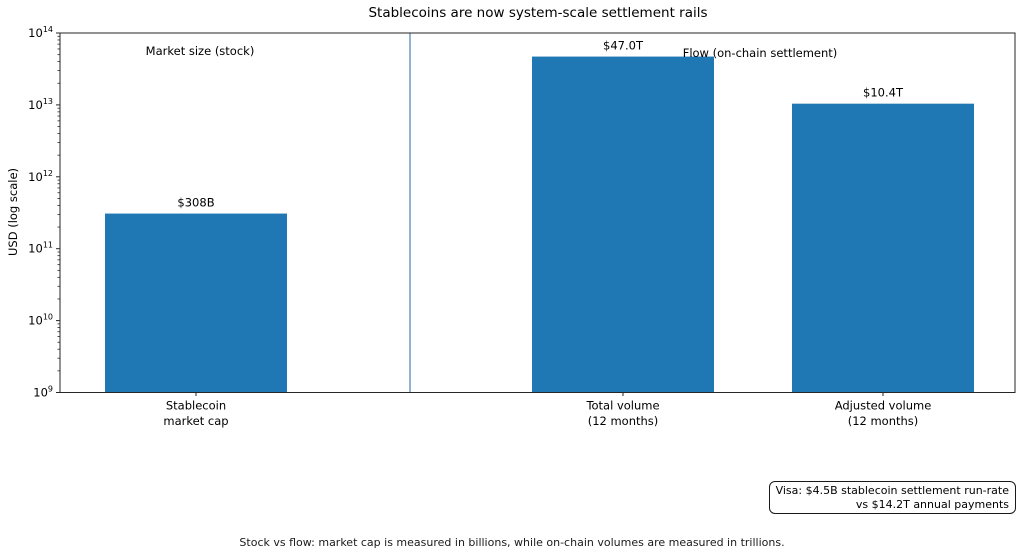 Image resolution: width=1024 pixels, height=560 pixels. I want to click on visa-note-line-2: vs $14.2T annual payments, so click(932, 504).